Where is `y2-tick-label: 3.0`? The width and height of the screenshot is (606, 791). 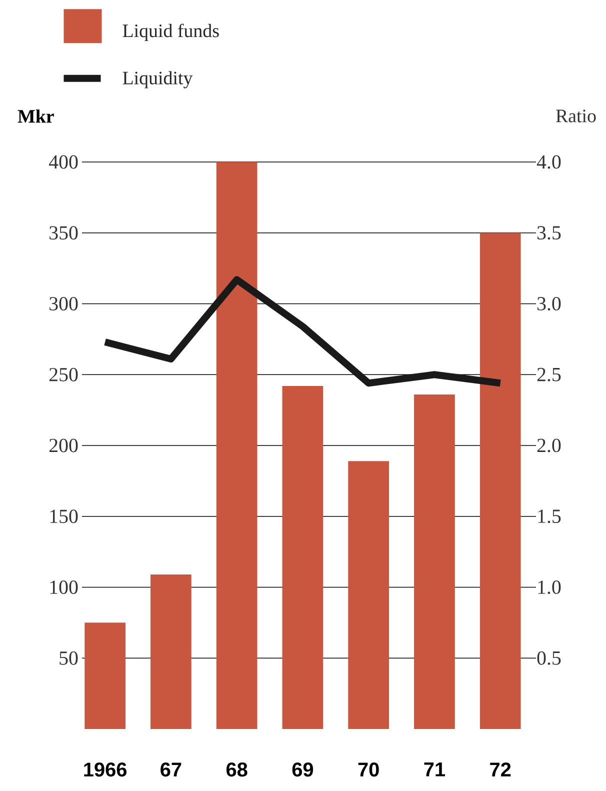
y2-tick-label: 3.0 is located at coordinates (549, 303).